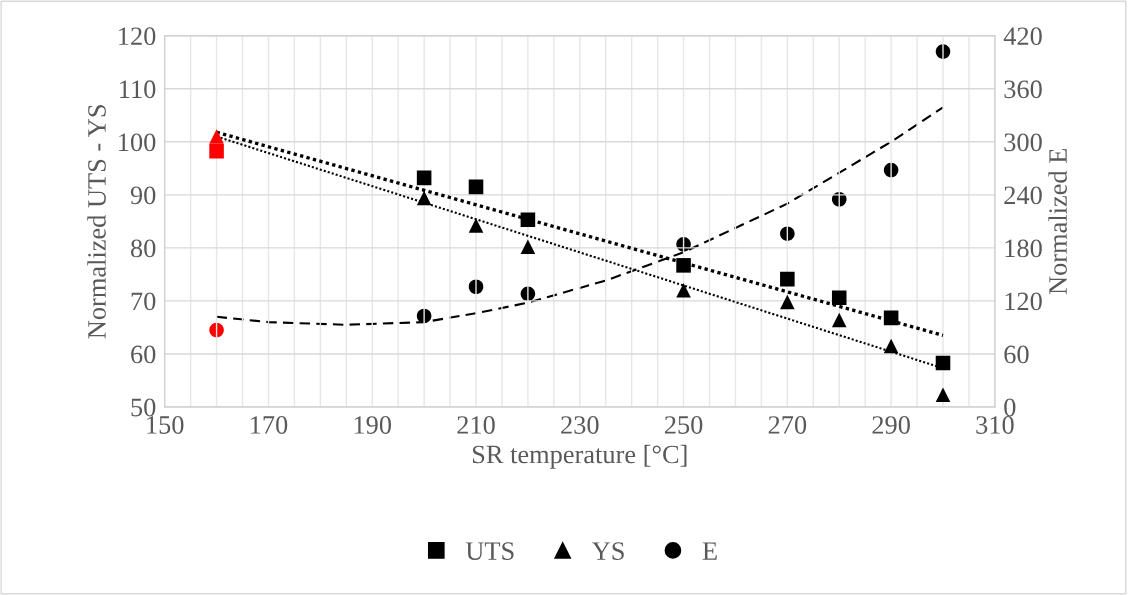 This screenshot has height=595, width=1128. Describe the element at coordinates (683, 425) in the screenshot. I see `x-tick-label: 250` at that location.